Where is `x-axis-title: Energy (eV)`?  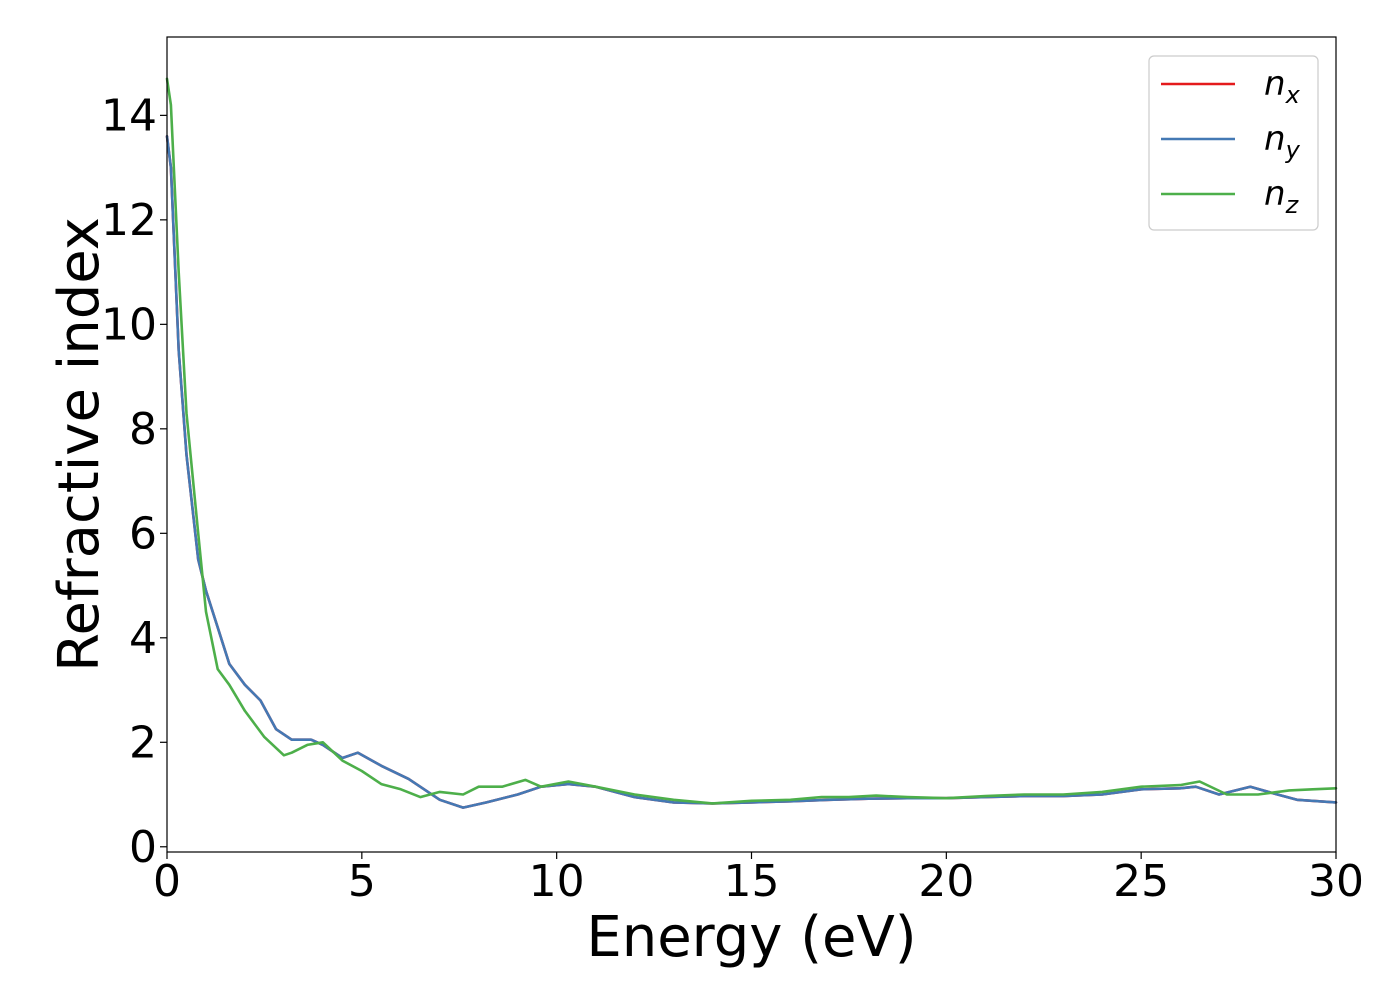
x-axis-title: Energy (eV) is located at coordinates (751, 937).